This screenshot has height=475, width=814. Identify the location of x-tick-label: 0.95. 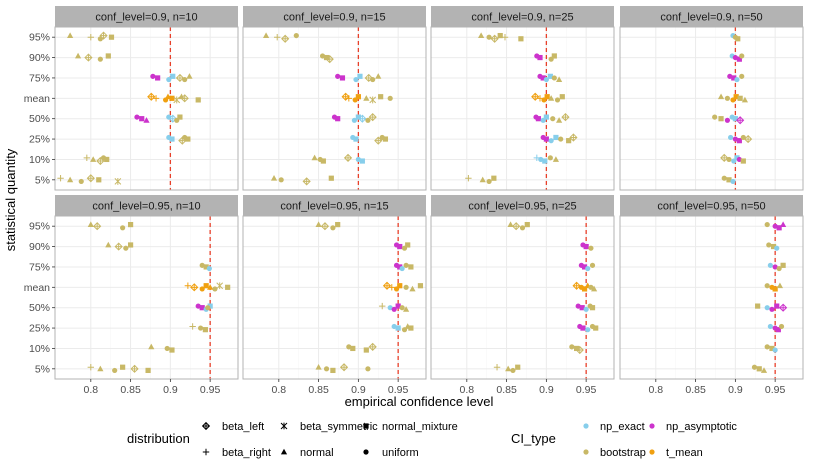
(775, 390).